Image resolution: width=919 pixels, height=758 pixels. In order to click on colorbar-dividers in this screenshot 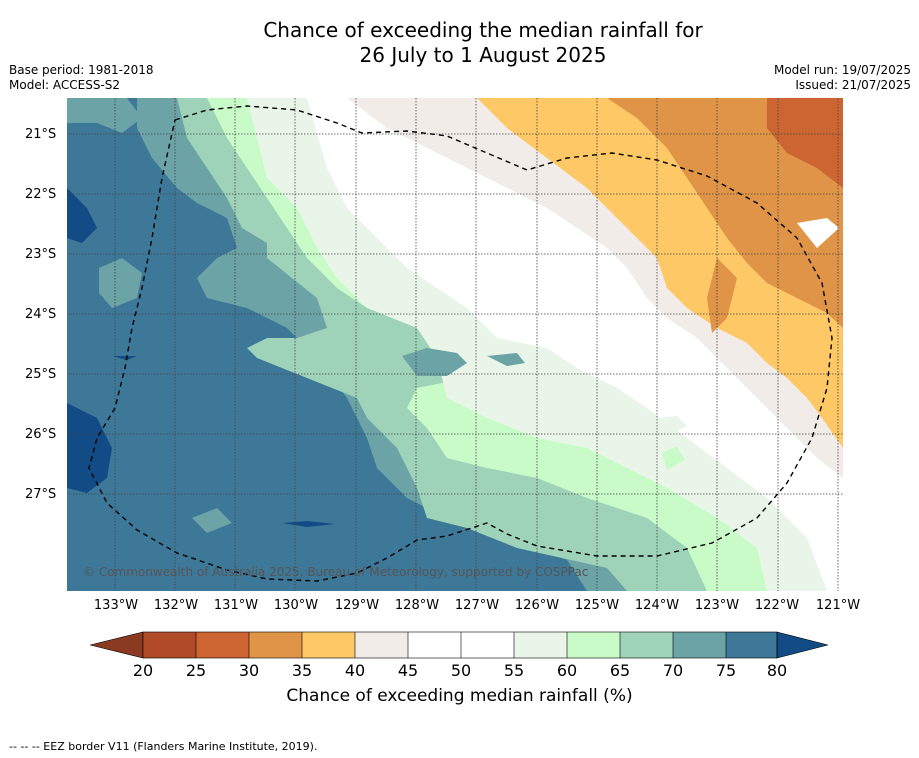, I will do `click(460, 645)`.